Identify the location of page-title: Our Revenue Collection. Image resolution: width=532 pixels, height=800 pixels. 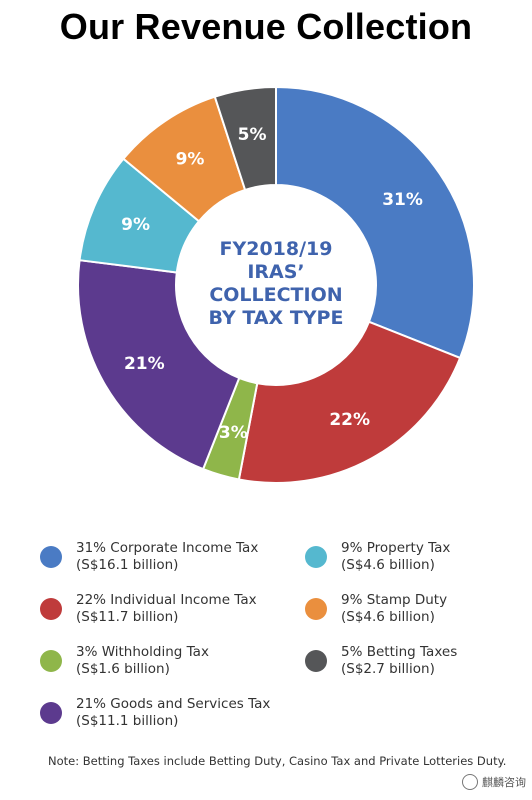
(266, 26).